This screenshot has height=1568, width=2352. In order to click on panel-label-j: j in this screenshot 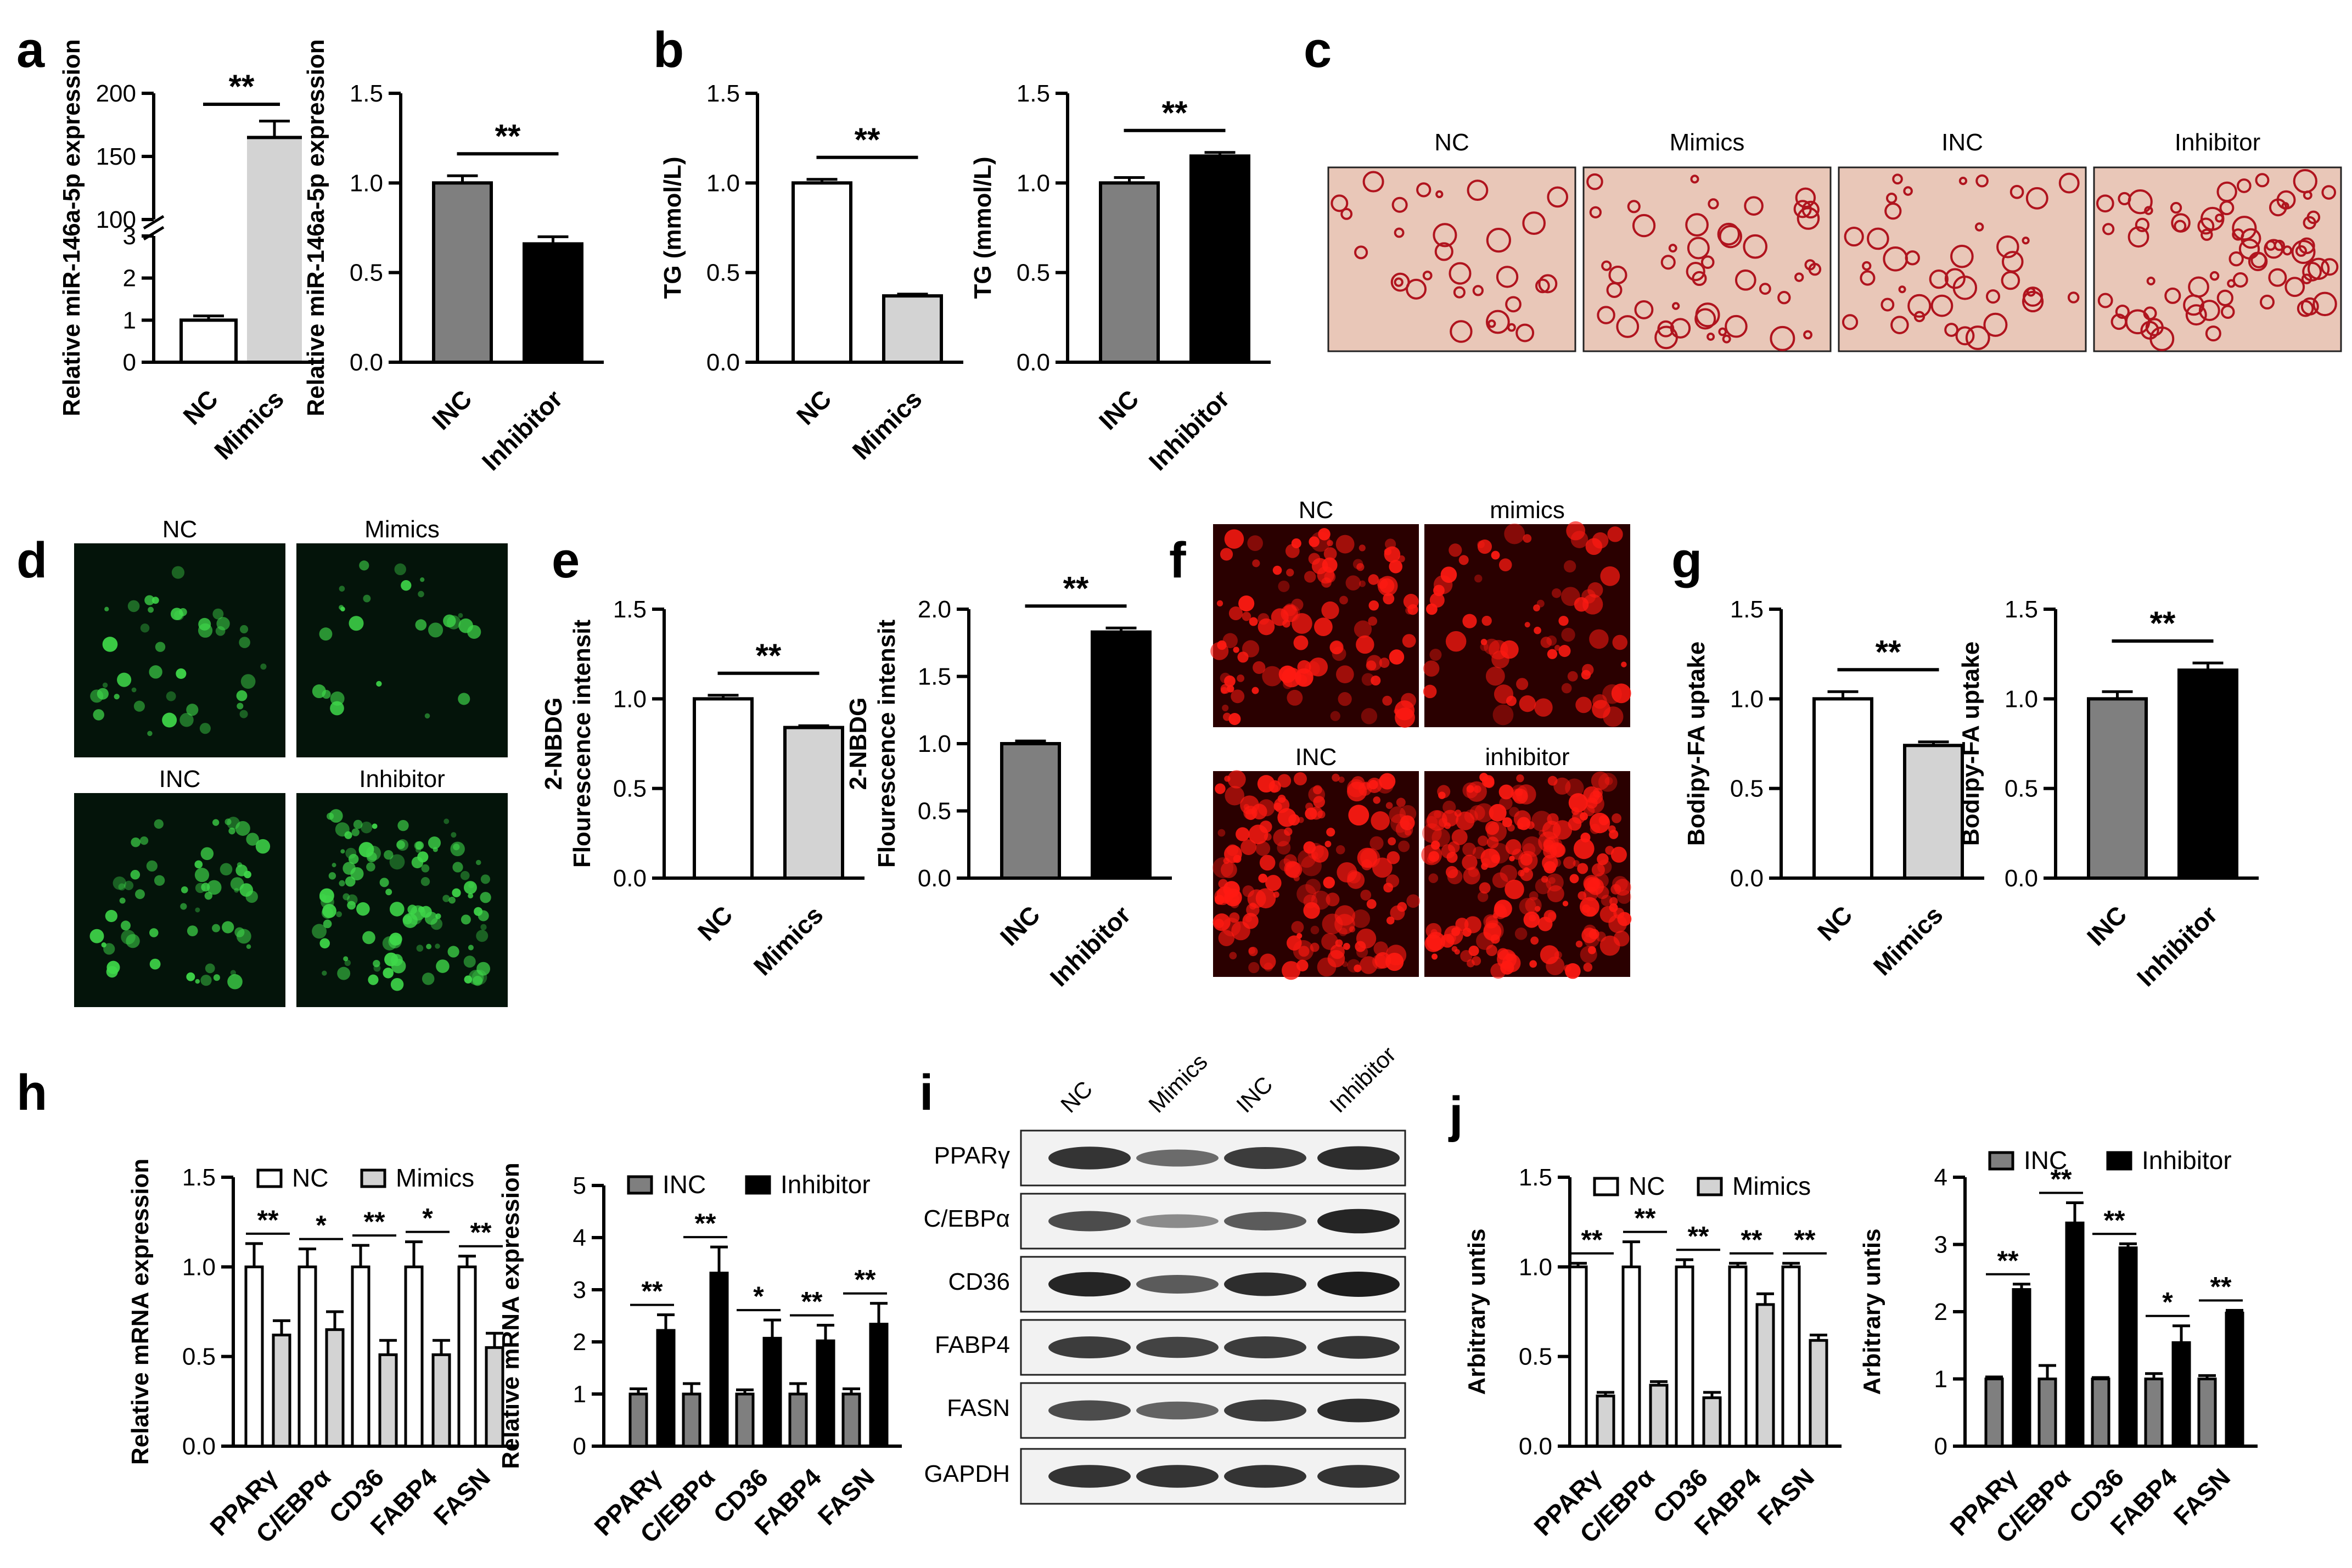, I will do `click(1456, 1115)`.